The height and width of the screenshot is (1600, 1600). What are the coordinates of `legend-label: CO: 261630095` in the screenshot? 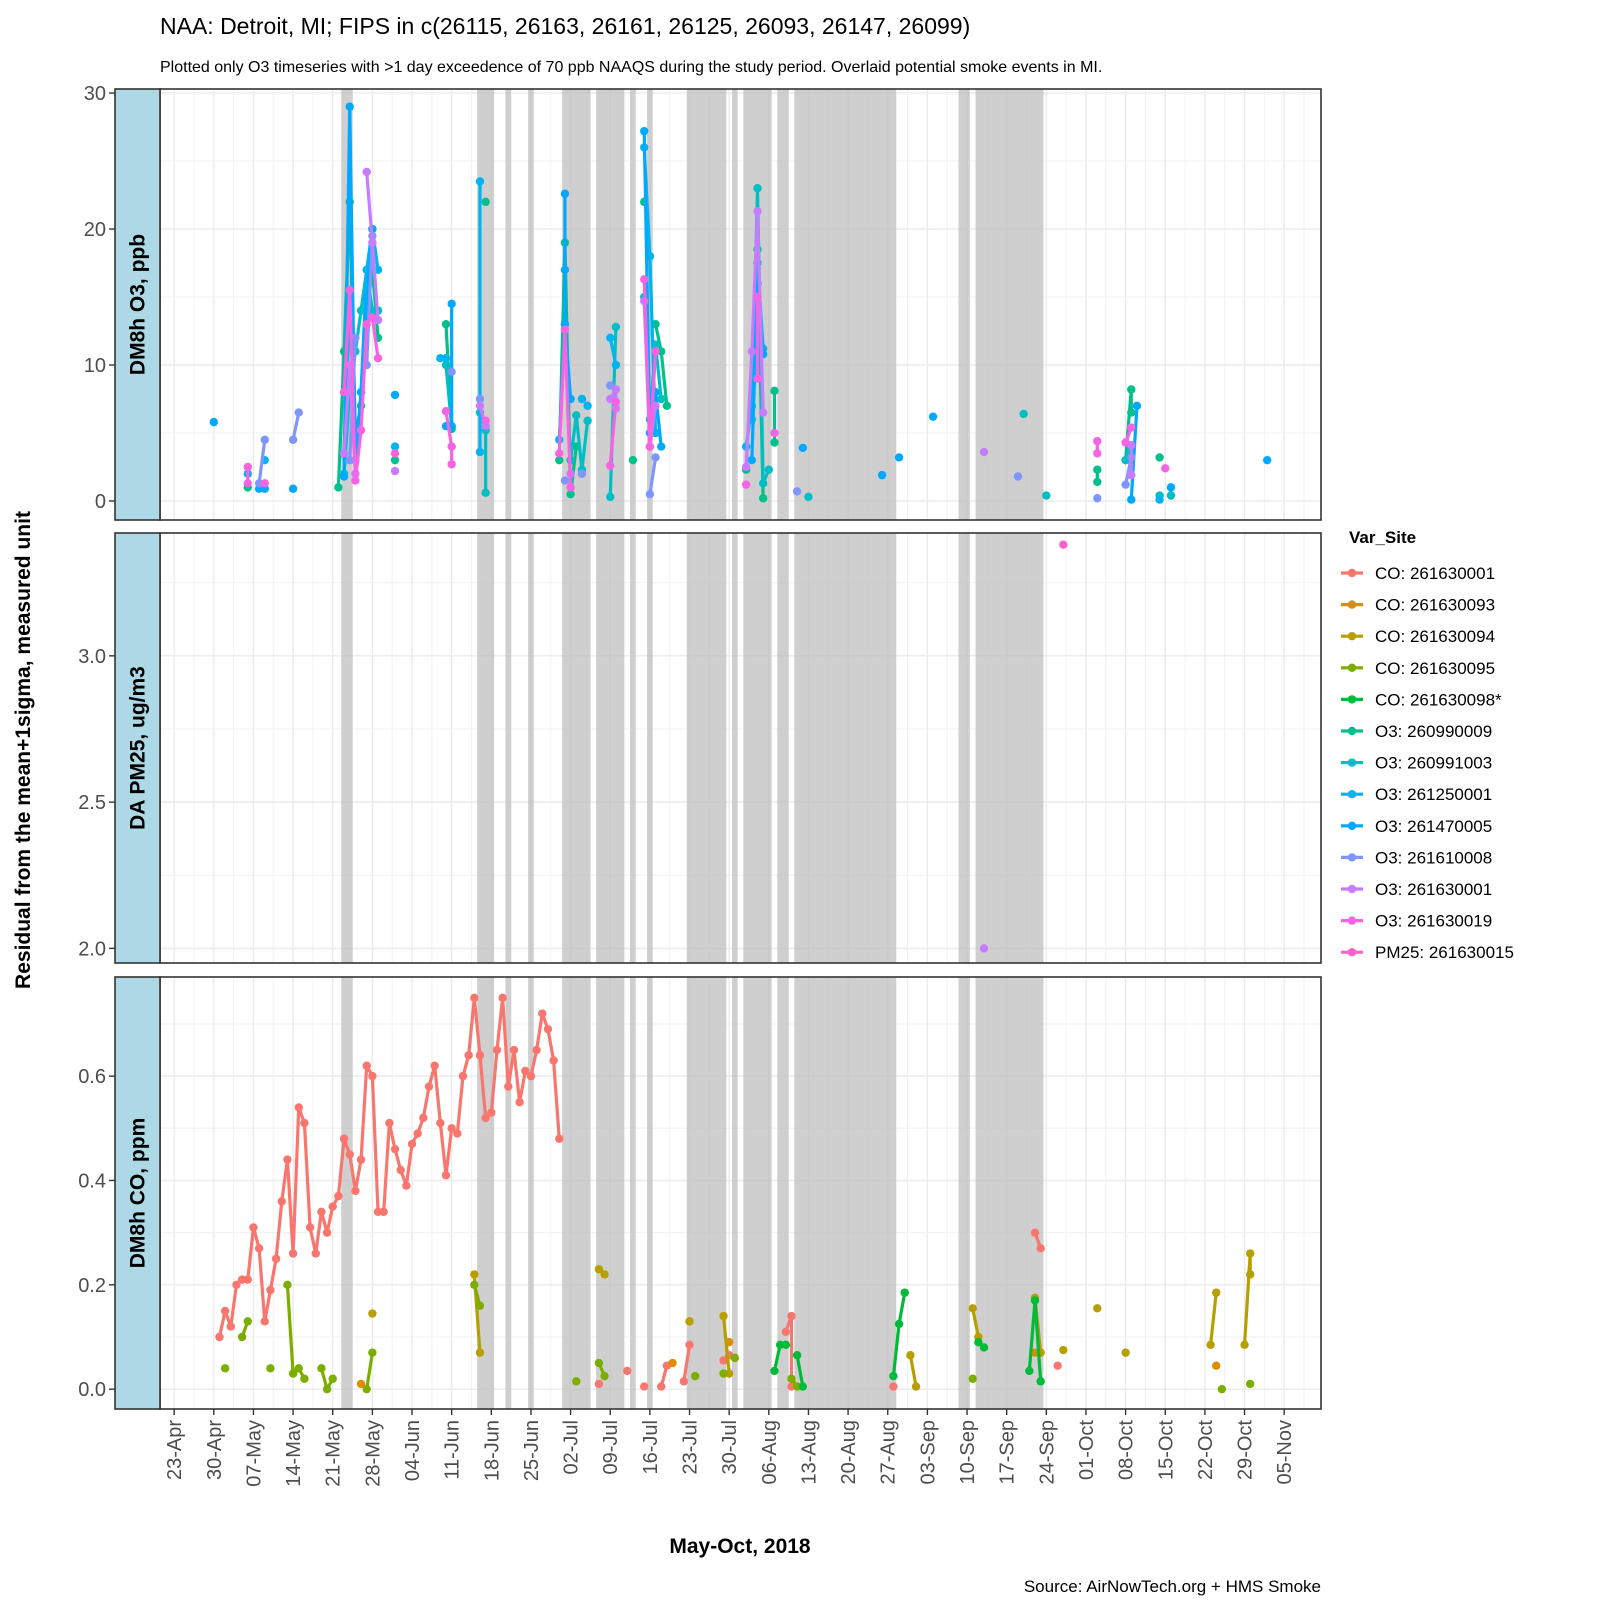 It's located at (1435, 668).